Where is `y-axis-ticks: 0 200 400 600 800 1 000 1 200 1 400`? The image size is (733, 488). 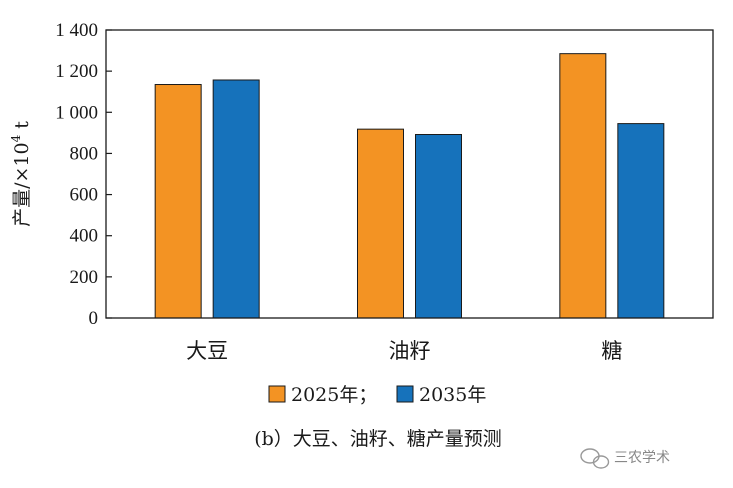
y-axis-ticks: 0 200 400 600 800 1 000 1 200 1 400 is located at coordinates (83, 174).